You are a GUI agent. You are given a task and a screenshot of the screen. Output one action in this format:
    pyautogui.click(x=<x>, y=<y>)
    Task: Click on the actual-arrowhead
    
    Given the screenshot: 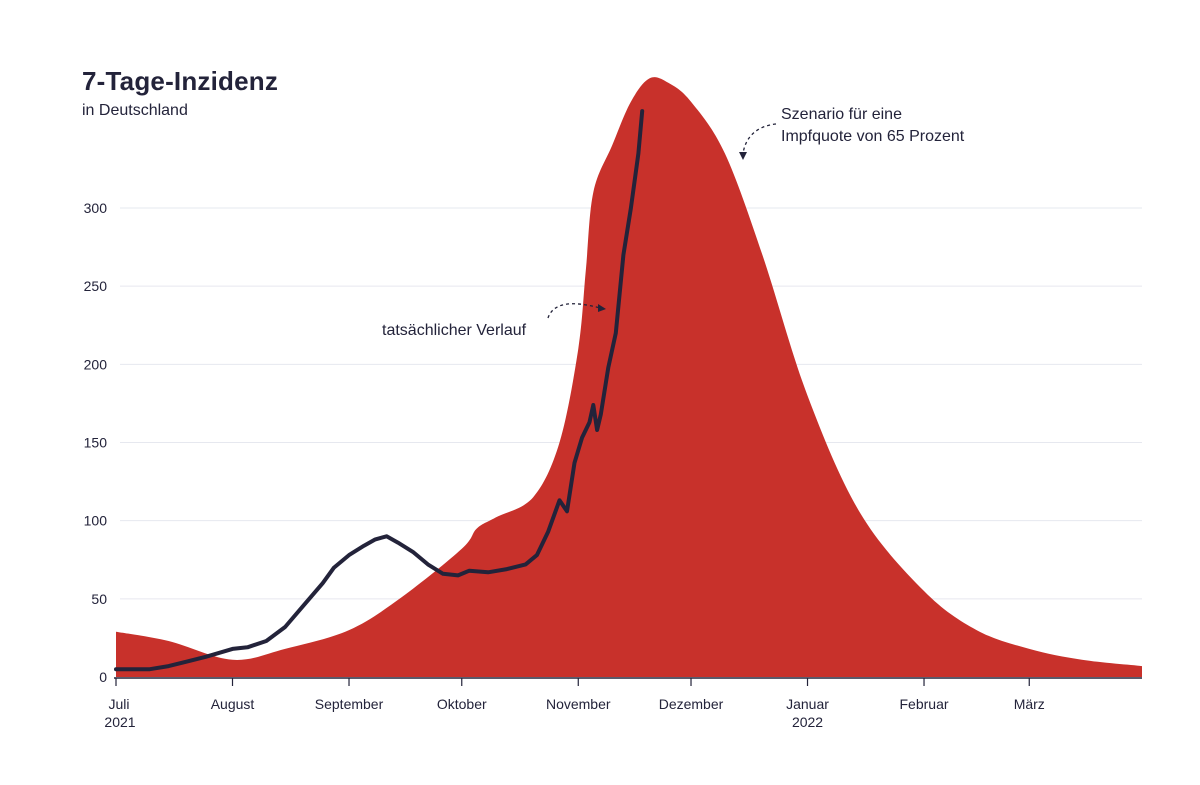 What is the action you would take?
    pyautogui.click(x=602, y=308)
    